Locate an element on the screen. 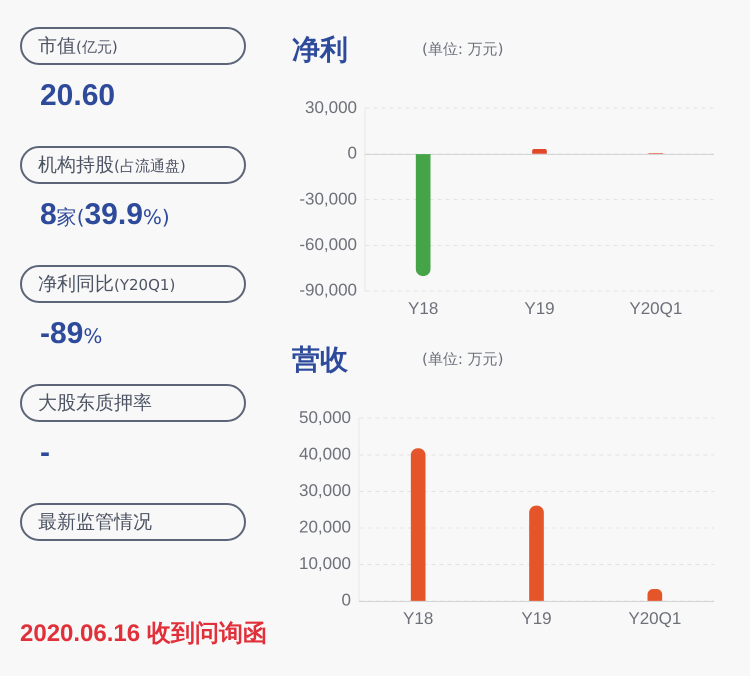  text: 8家(39.9%) is located at coordinates (105, 214).